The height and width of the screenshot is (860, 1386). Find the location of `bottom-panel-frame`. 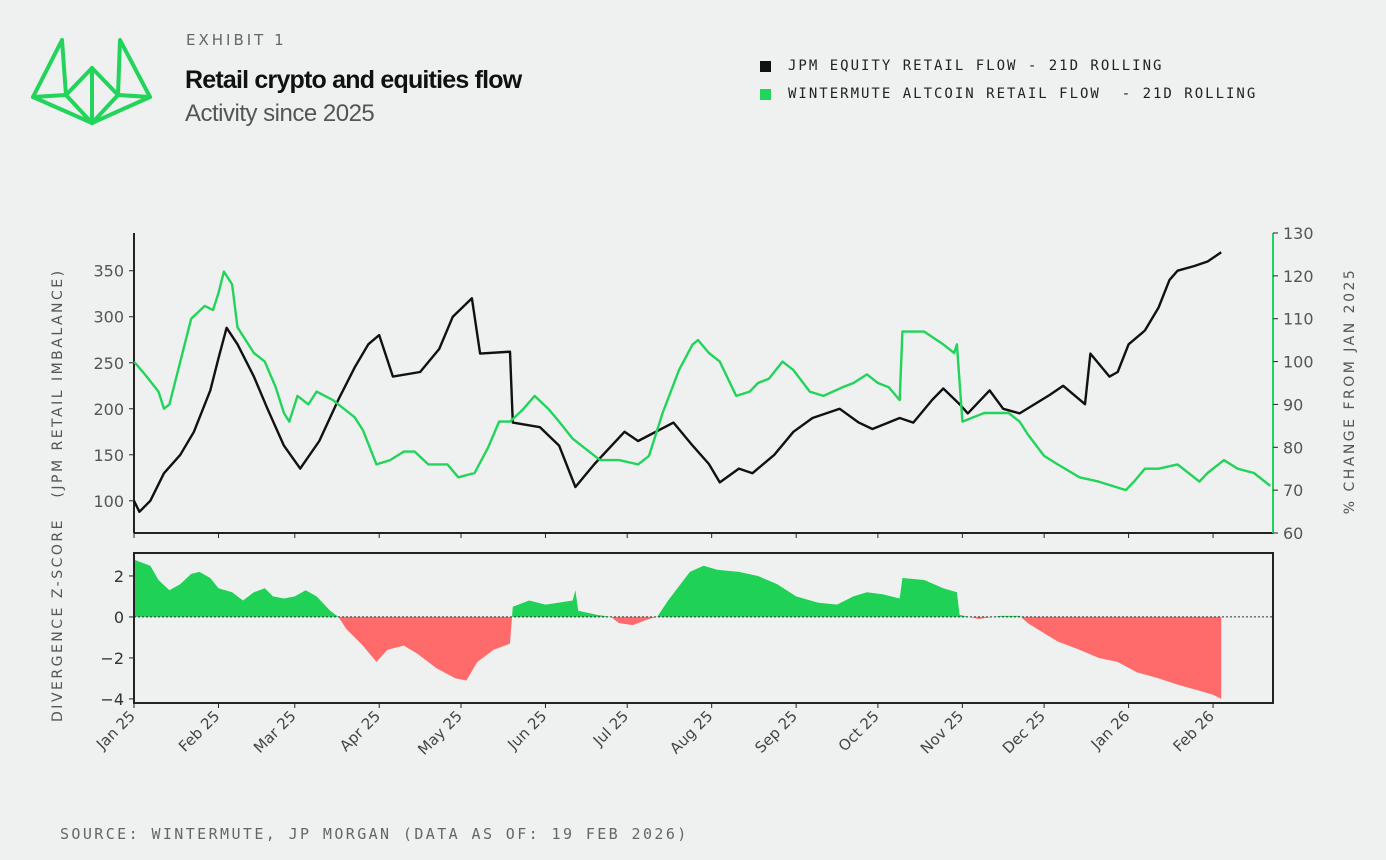

bottom-panel-frame is located at coordinates (703, 628).